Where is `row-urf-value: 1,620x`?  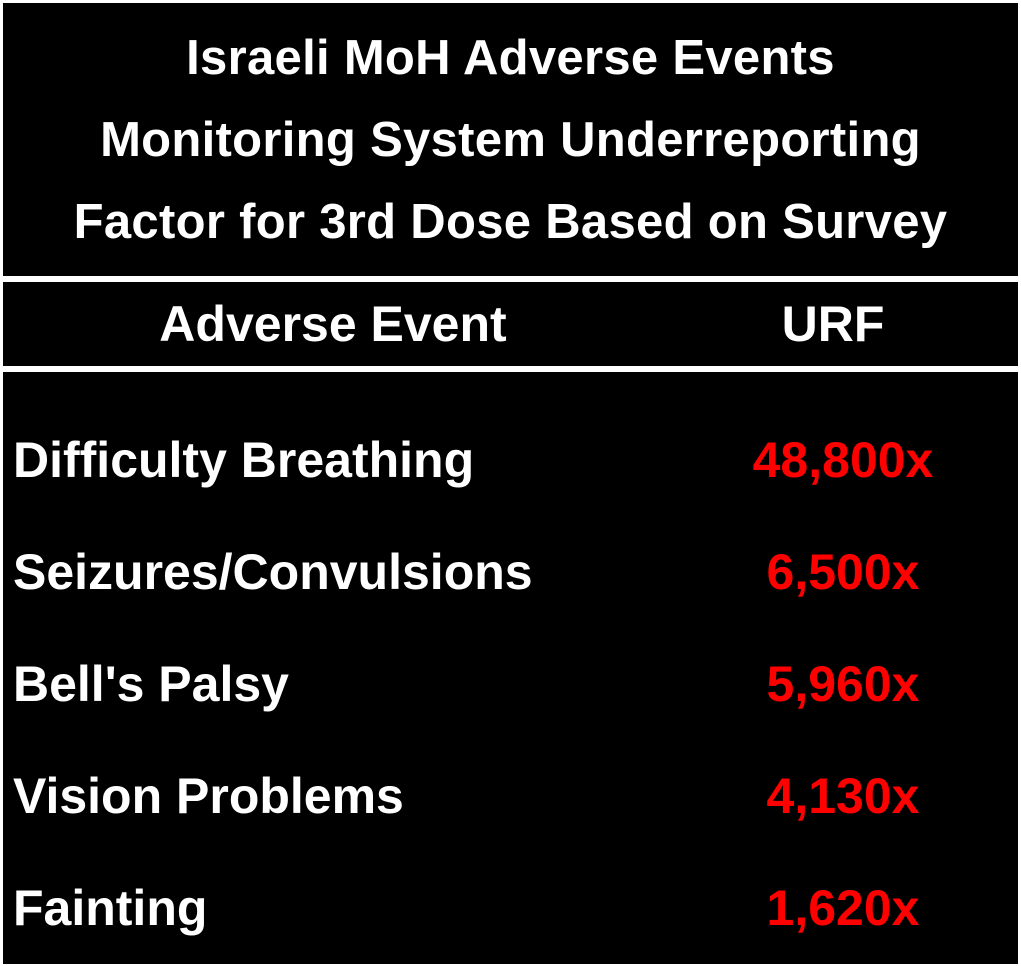
row-urf-value: 1,620x is located at coordinates (843, 908).